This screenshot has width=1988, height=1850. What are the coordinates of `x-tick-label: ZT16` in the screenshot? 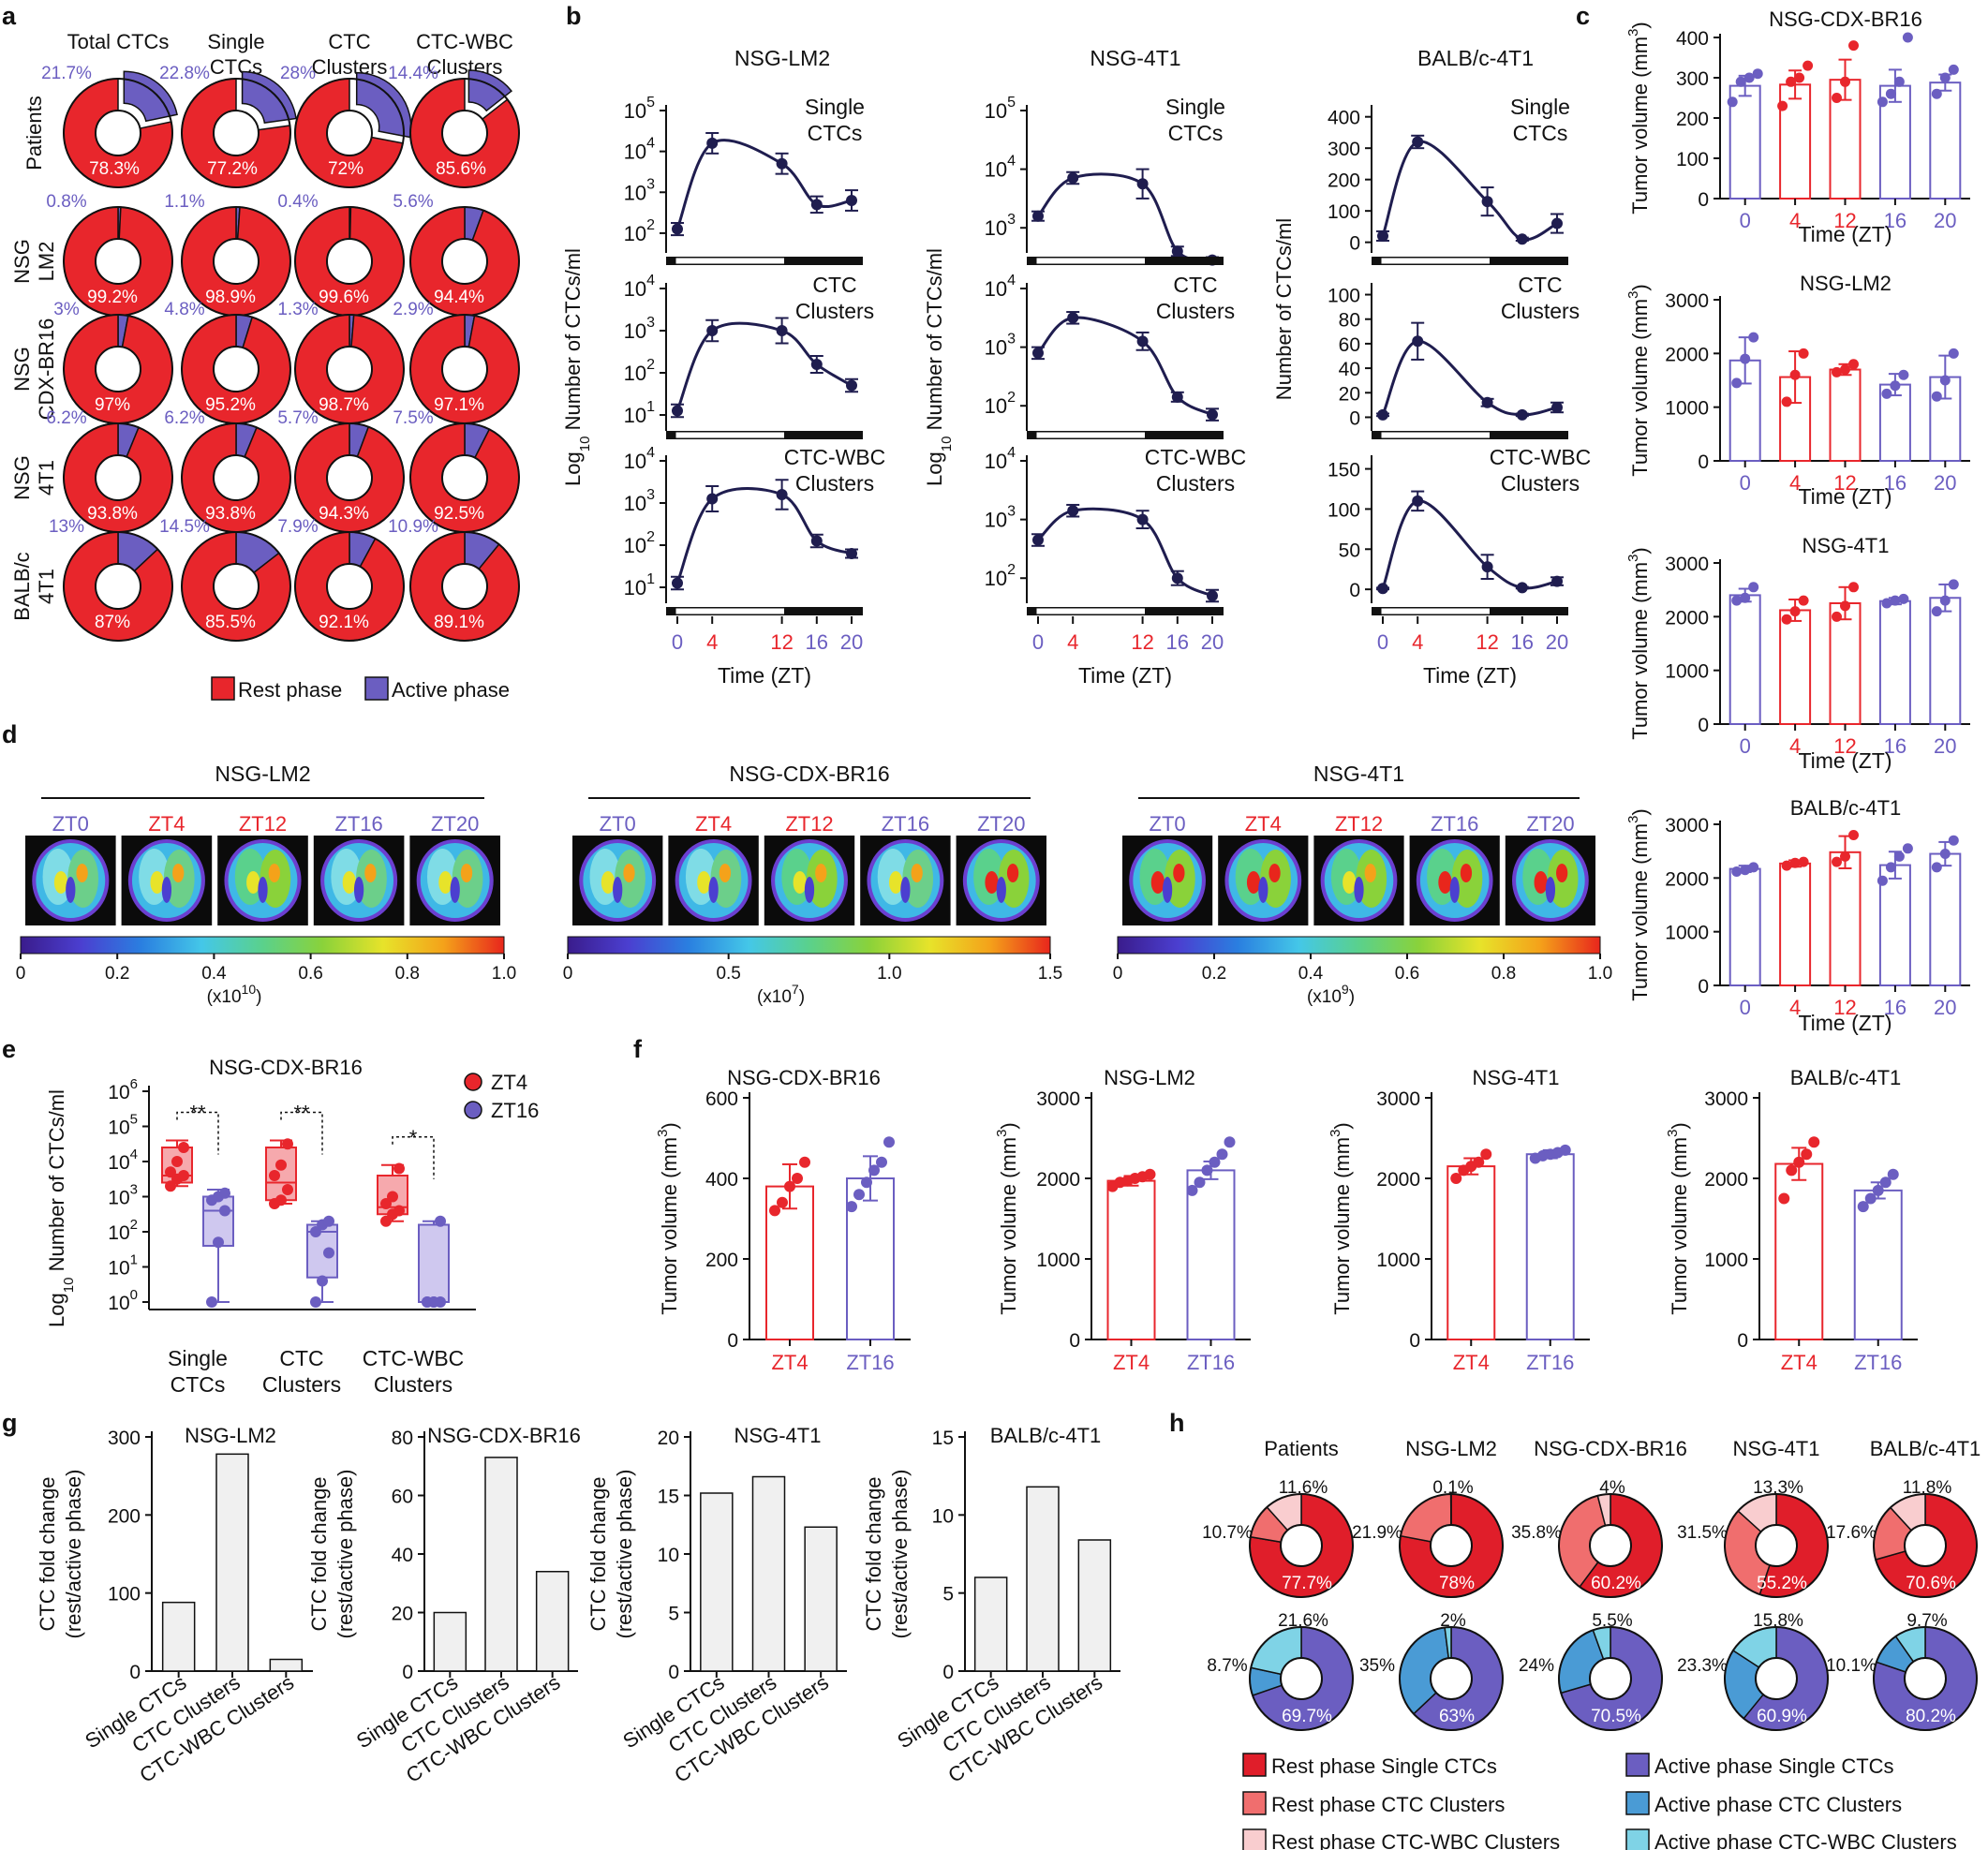 It's located at (870, 1362).